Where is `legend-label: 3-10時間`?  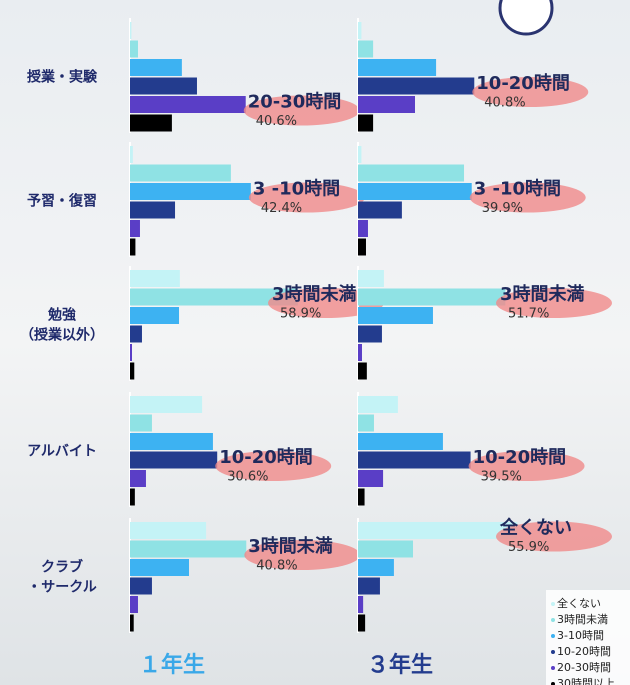 legend-label: 3-10時間 is located at coordinates (580, 635).